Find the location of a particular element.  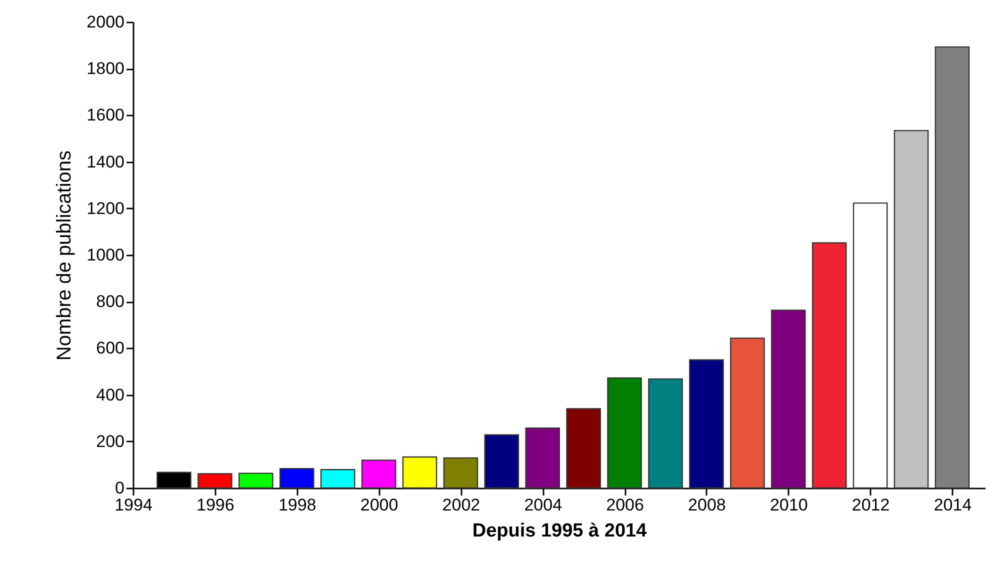

y-tick-label: 800 is located at coordinates (110, 302).